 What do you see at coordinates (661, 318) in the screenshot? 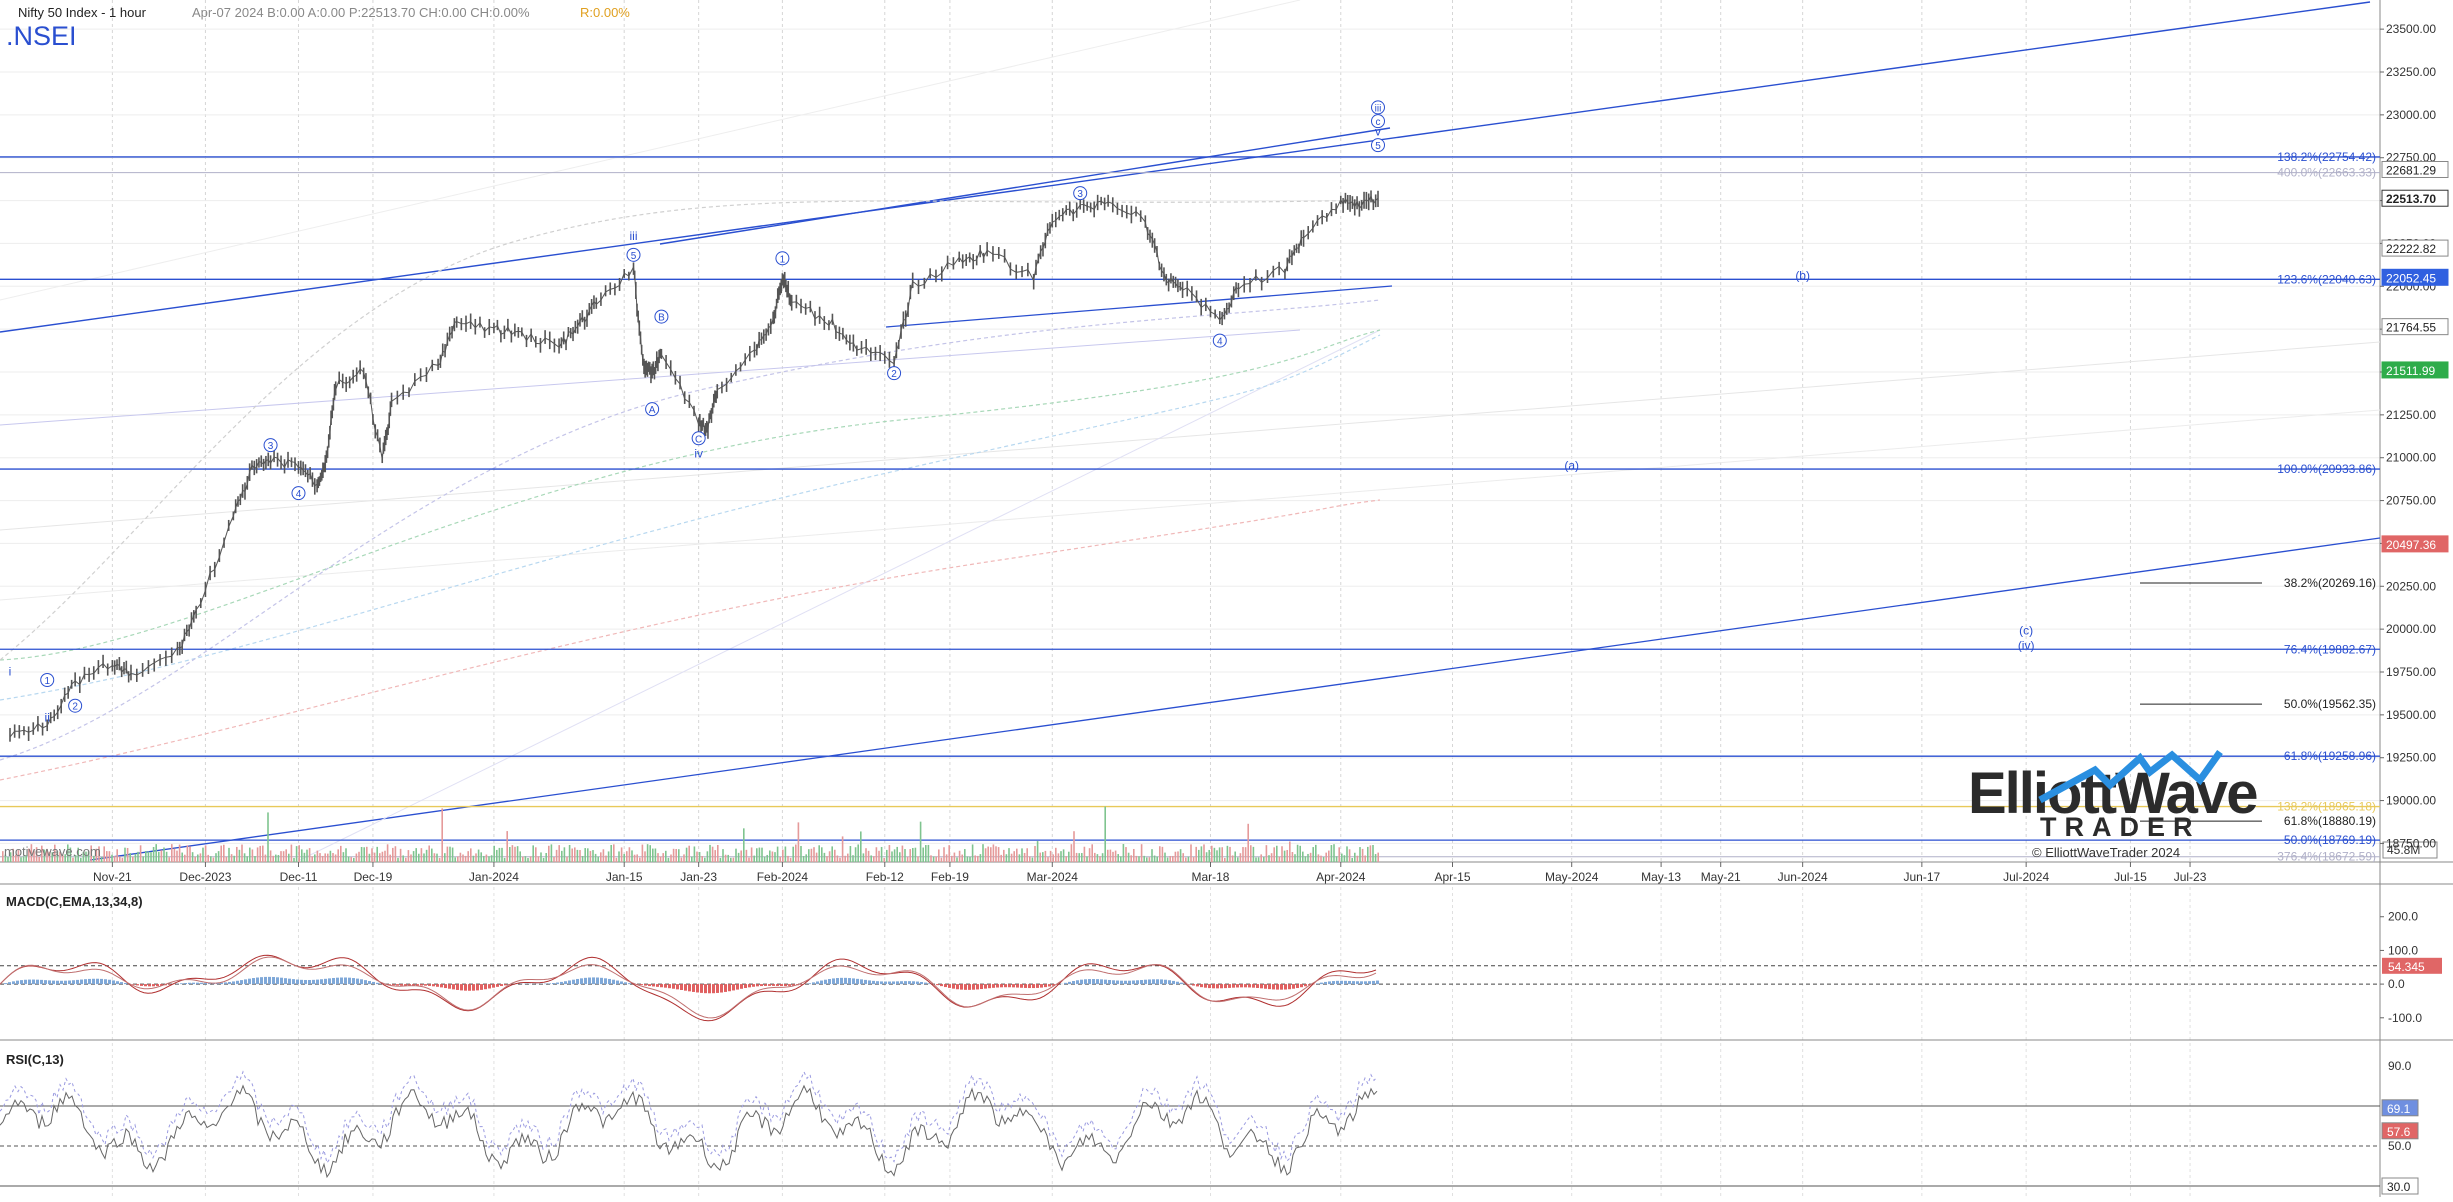
I see `wave-label: B` at bounding box center [661, 318].